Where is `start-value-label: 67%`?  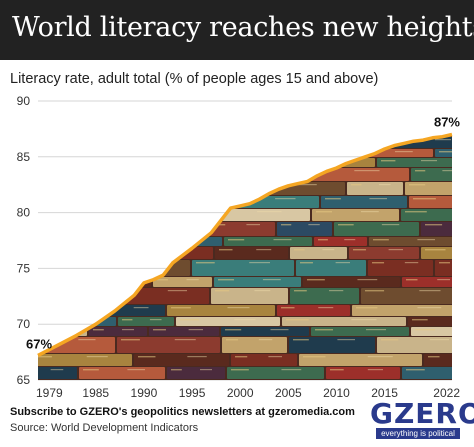 start-value-label: 67% is located at coordinates (39, 344).